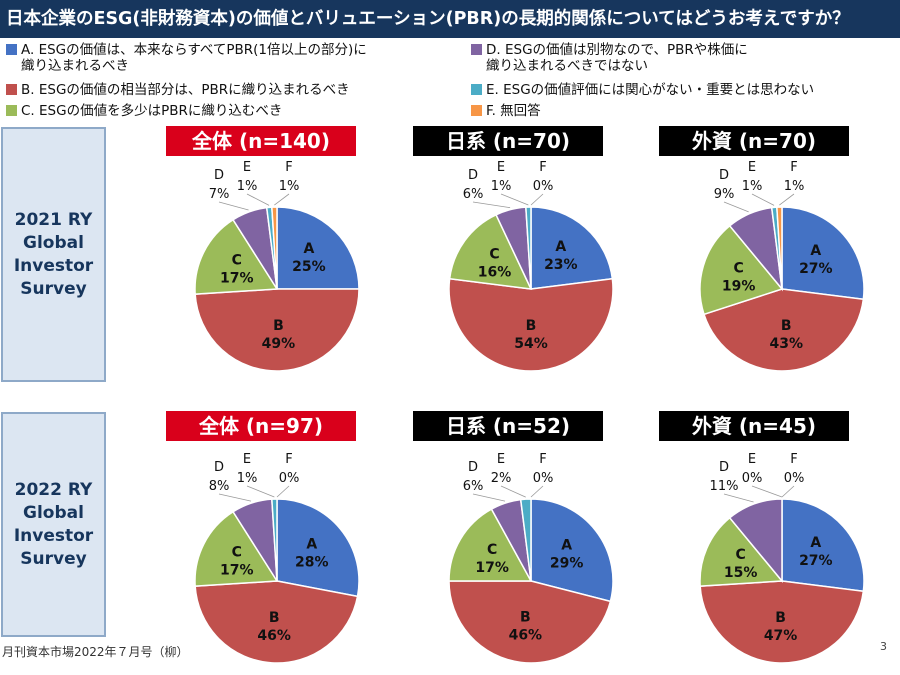 This screenshot has height=675, width=900. Describe the element at coordinates (782, 266) in the screenshot. I see `pie-chart: A 27% B 43% C 19% D 9% E 1% F 1%` at that location.